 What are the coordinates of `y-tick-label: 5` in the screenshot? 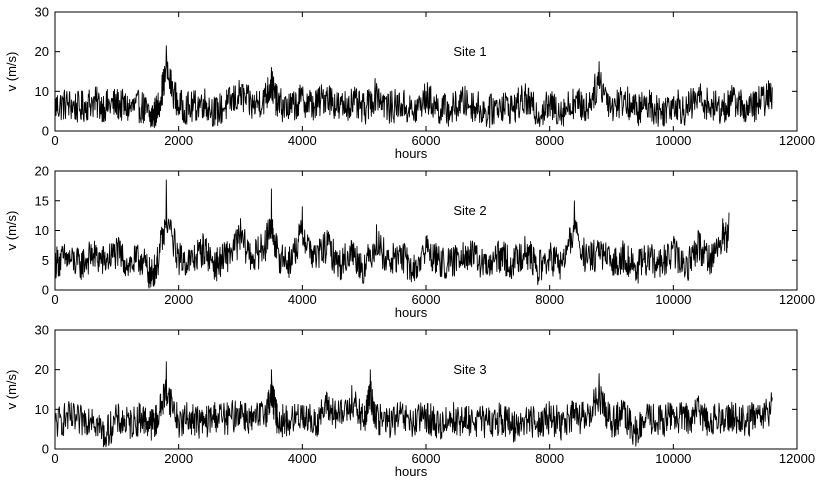 It's located at (45, 260).